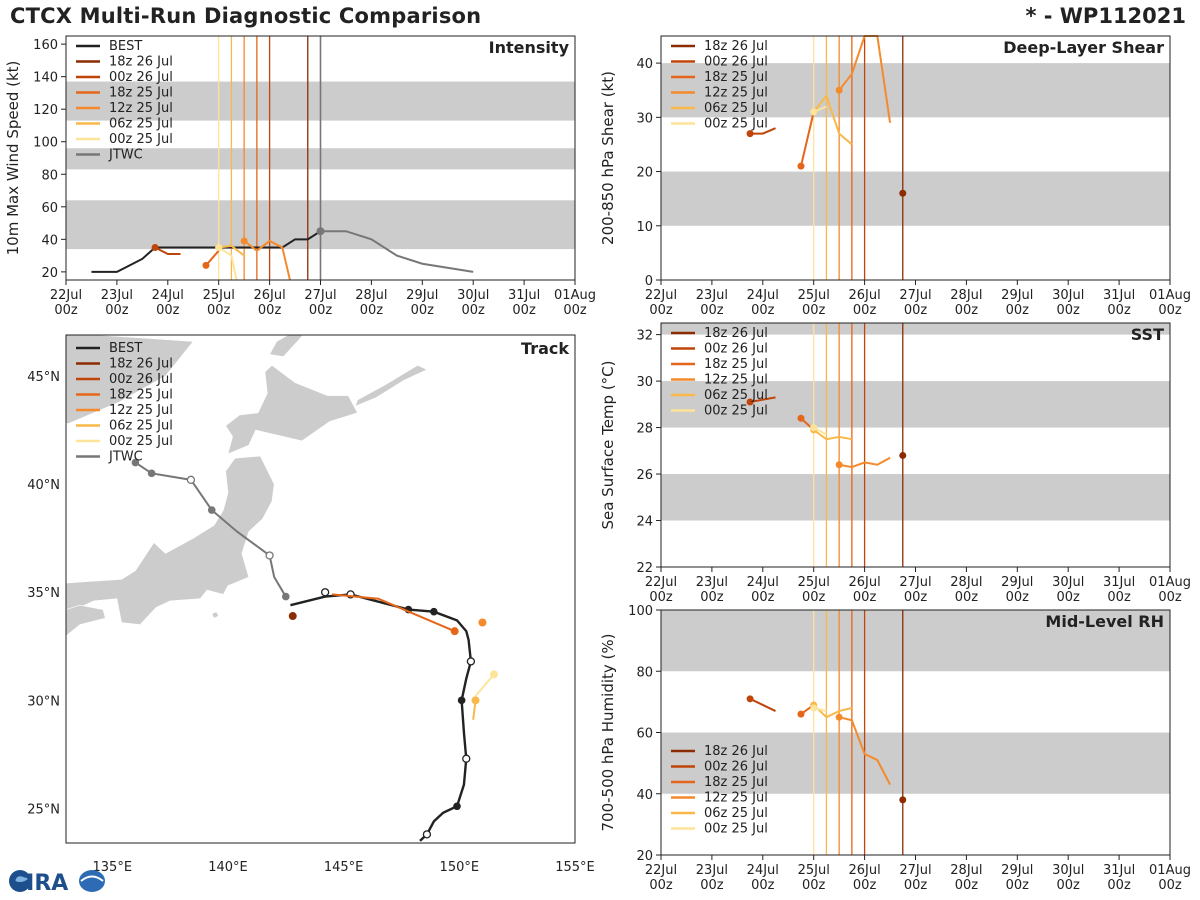 This screenshot has height=900, width=1200. Describe the element at coordinates (736, 62) in the screenshot. I see `shear-legend-label: 00z 26 Jul` at that location.